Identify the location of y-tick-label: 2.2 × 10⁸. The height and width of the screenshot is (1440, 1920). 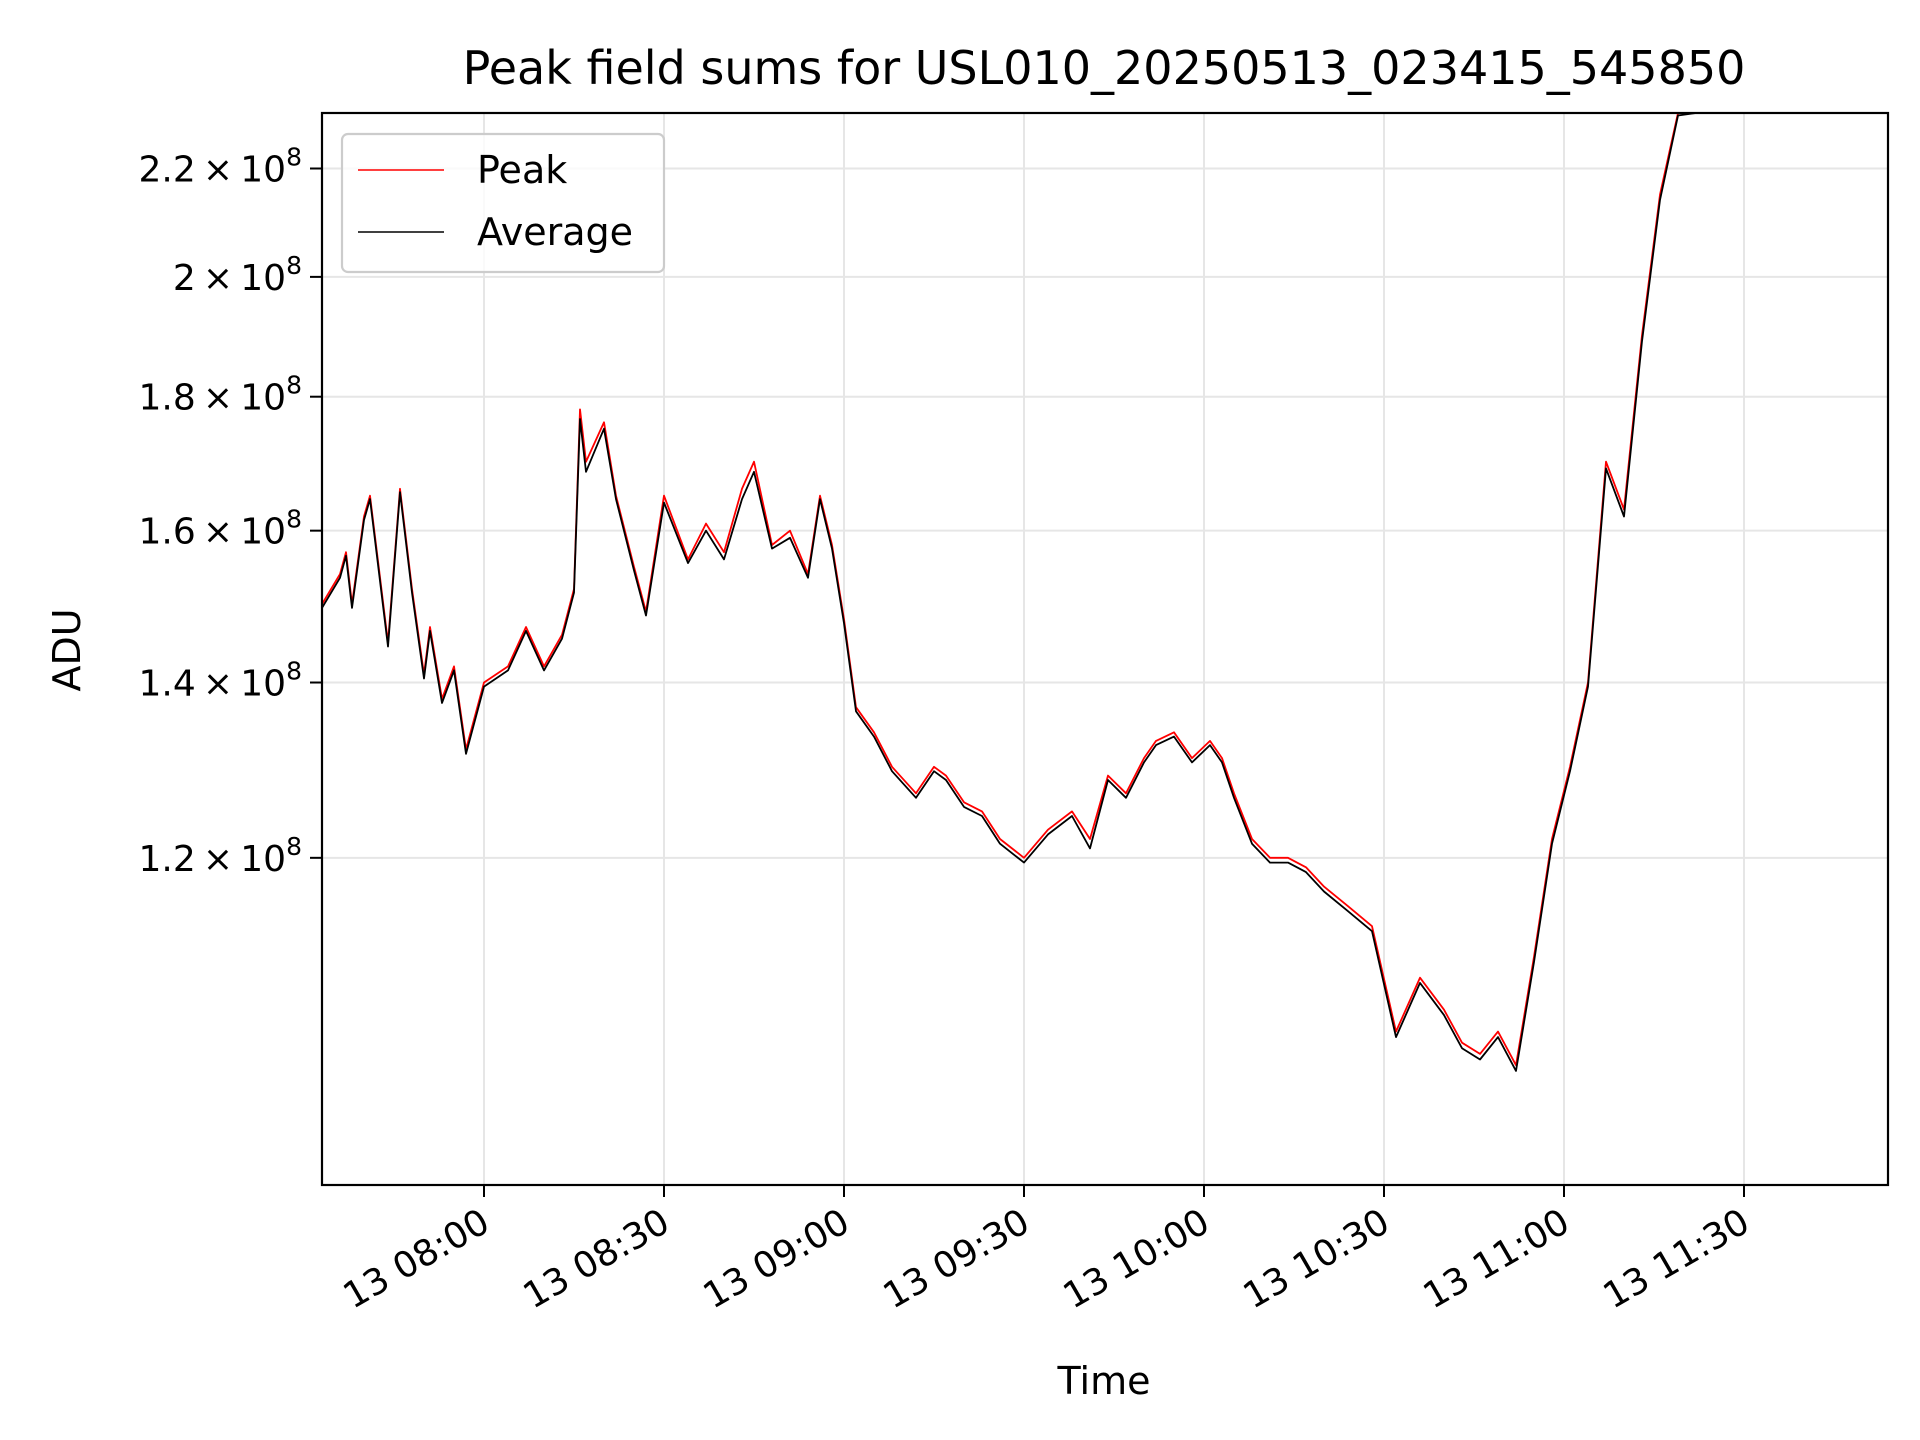
(220, 166).